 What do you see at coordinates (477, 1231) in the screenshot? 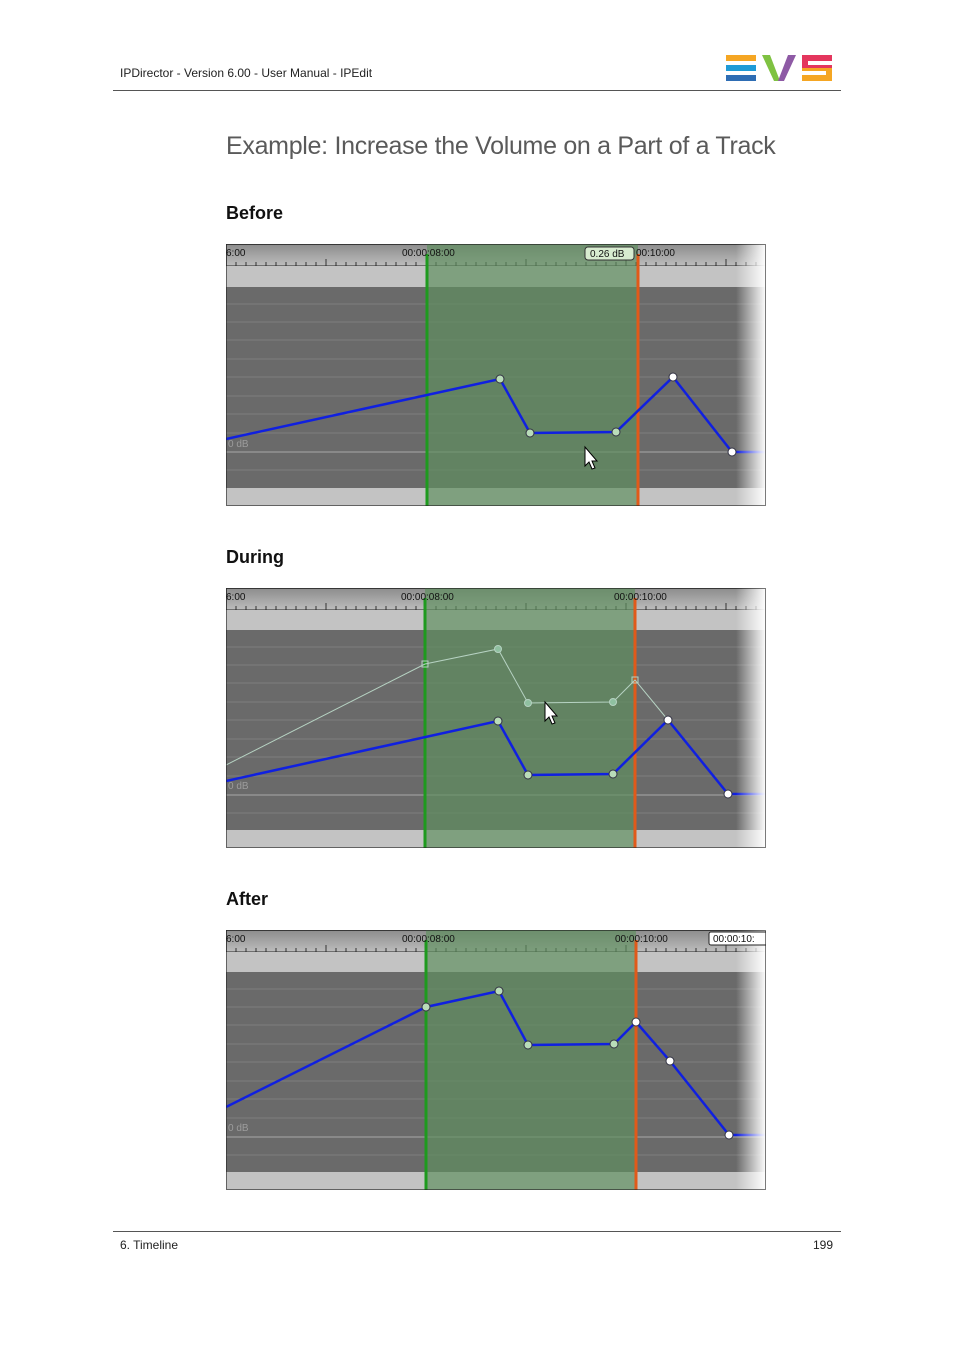
I see `footer-divider` at bounding box center [477, 1231].